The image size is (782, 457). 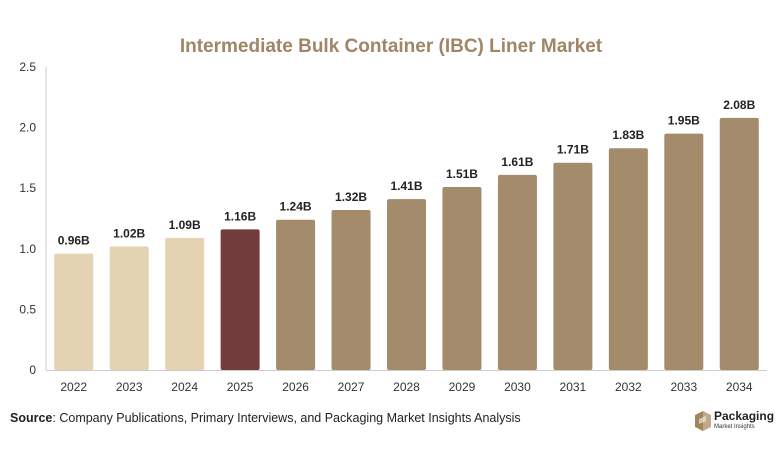 I want to click on data-label-2023: 1.02B, so click(x=129, y=233).